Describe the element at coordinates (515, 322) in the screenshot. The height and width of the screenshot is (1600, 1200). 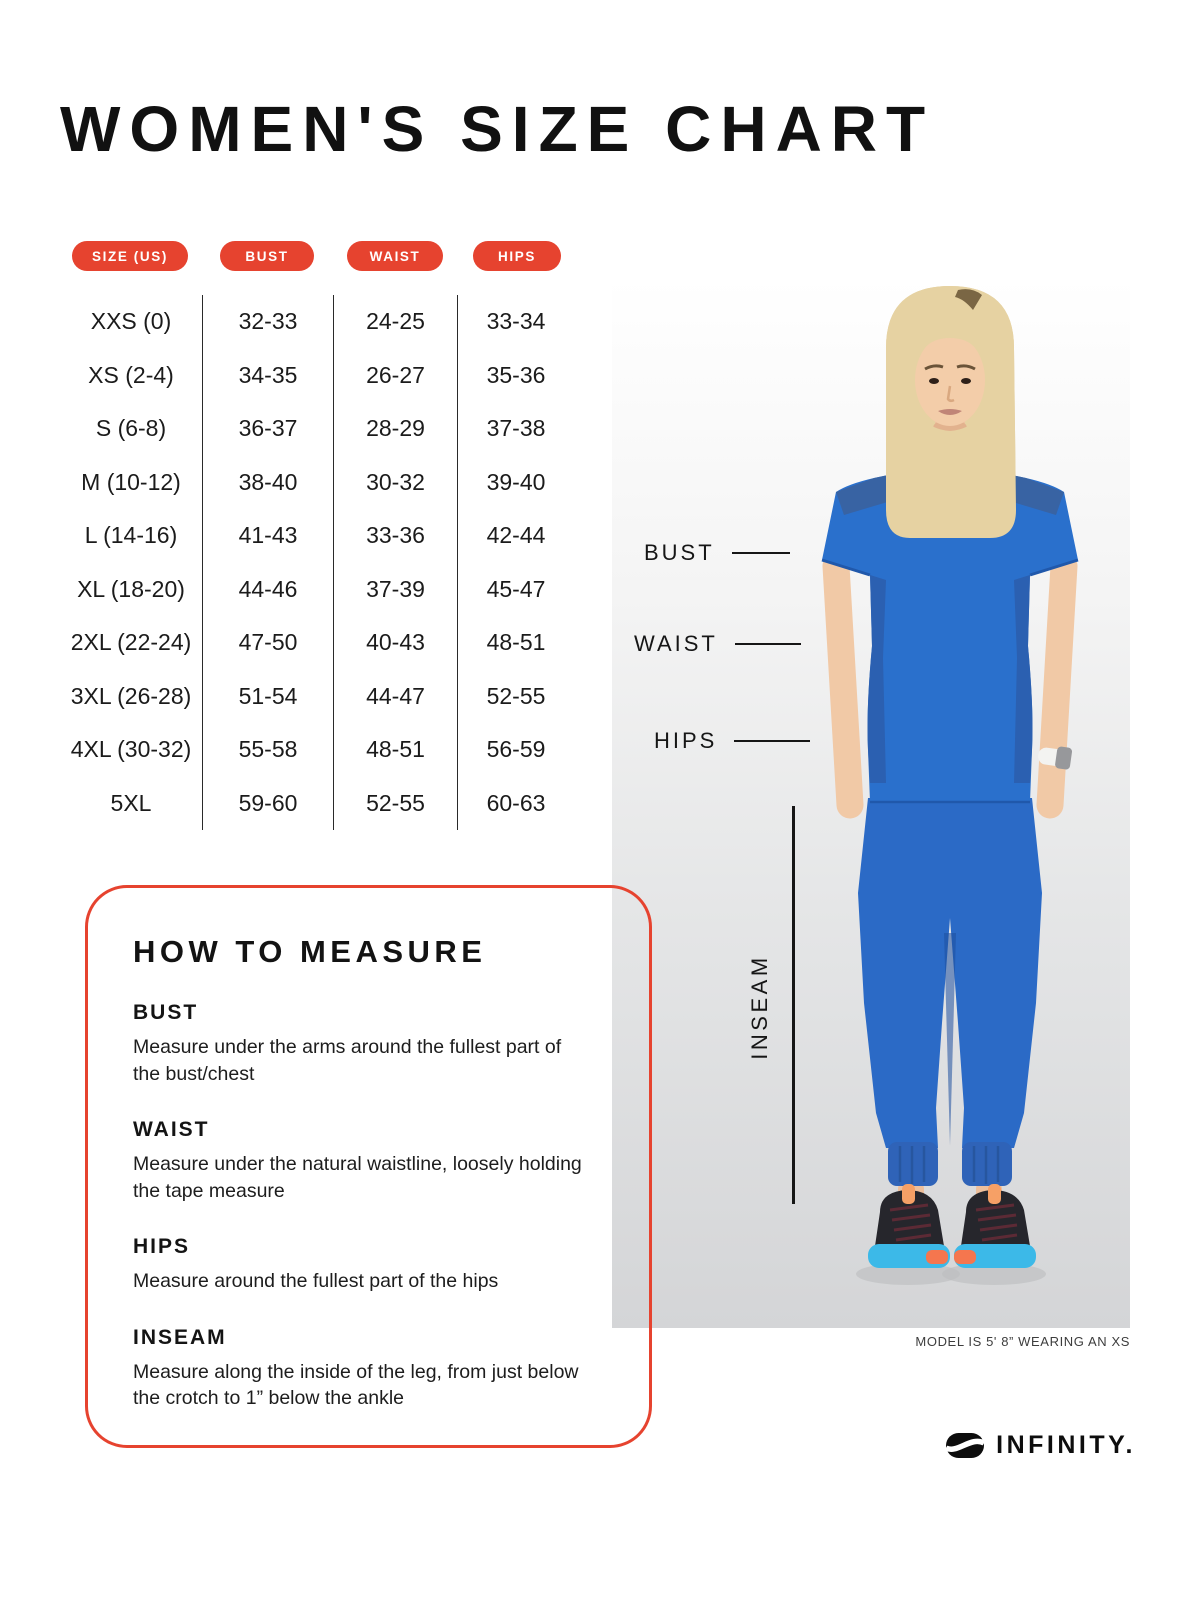
I see `value-cell: 33-34` at that location.